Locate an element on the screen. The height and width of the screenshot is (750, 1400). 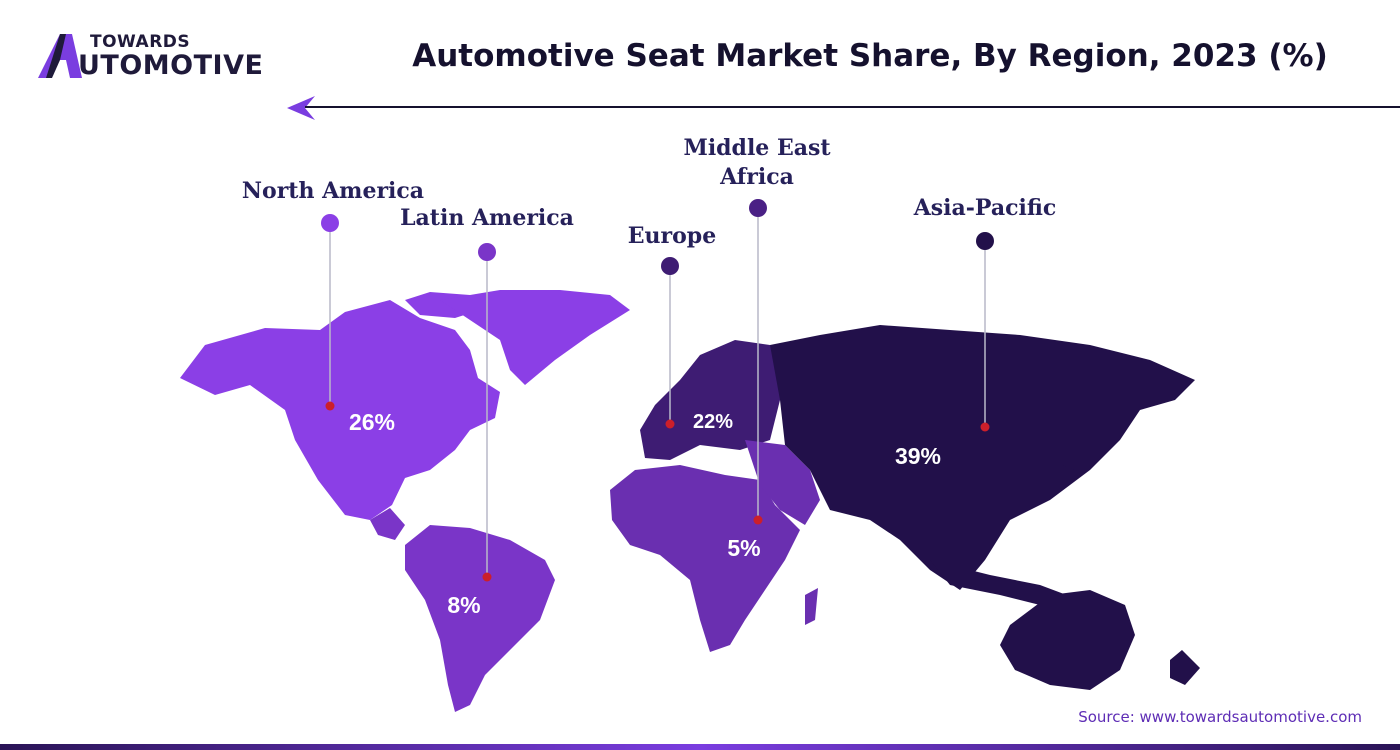
region-dot-asia-pacific is located at coordinates (985, 241).